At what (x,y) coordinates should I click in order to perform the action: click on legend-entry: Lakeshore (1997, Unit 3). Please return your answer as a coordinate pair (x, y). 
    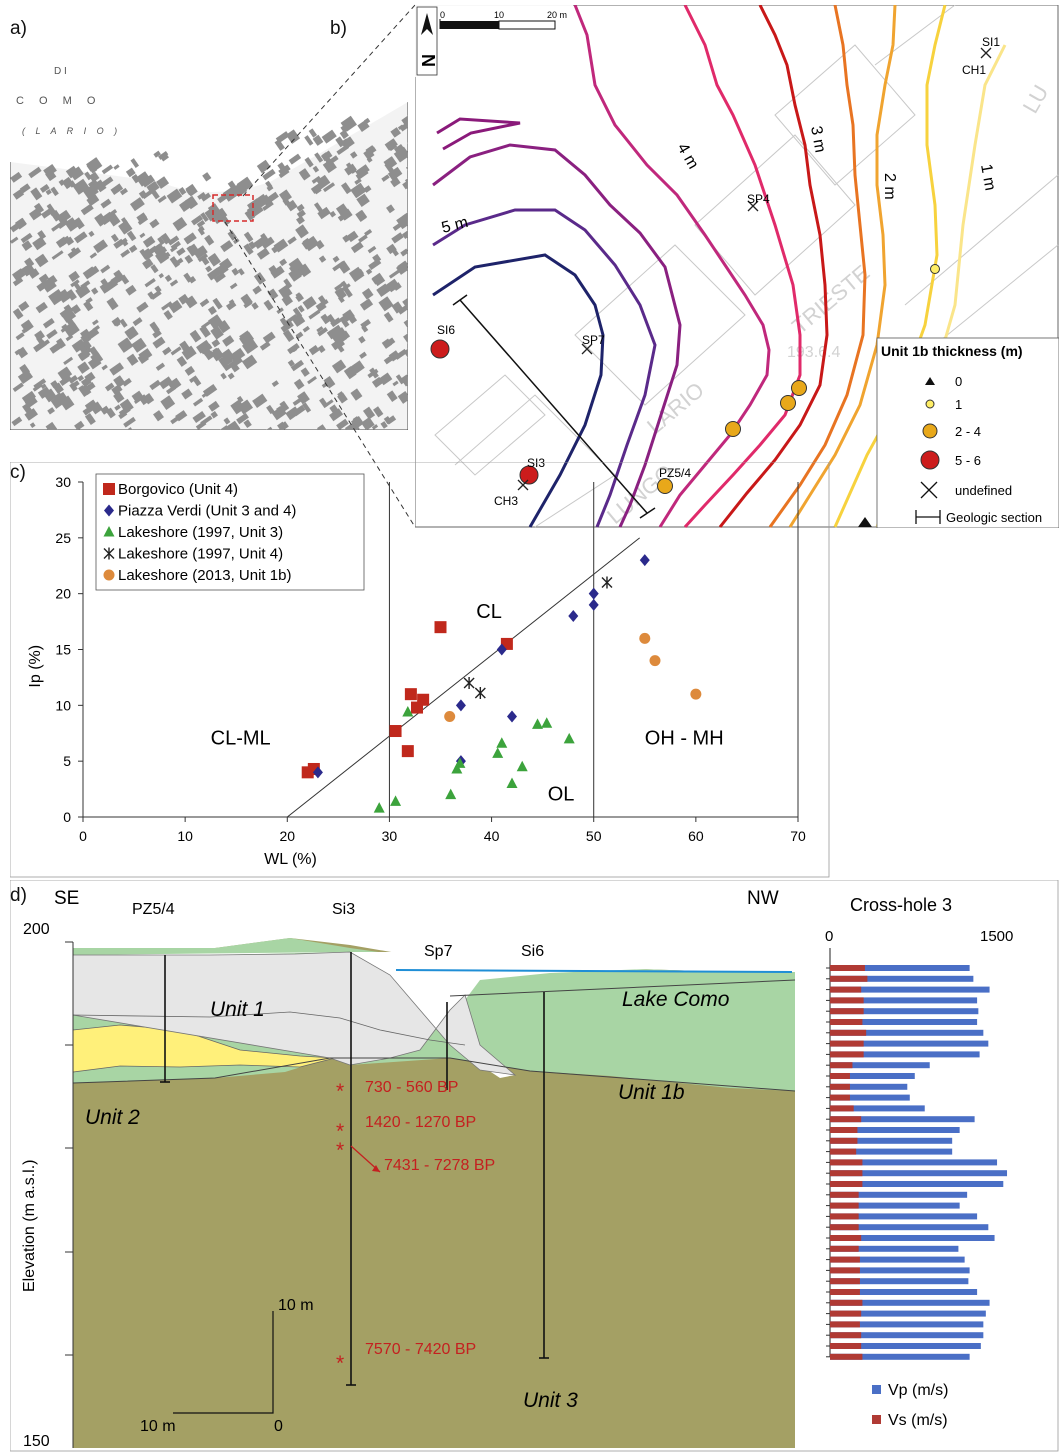
    Looking at the image, I should click on (200, 532).